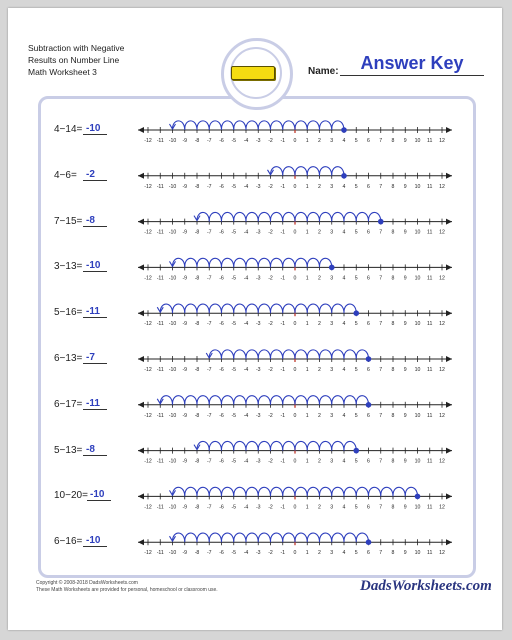 Image resolution: width=512 pixels, height=640 pixels. Describe the element at coordinates (93, 312) in the screenshot. I see `answer-text: -11` at that location.